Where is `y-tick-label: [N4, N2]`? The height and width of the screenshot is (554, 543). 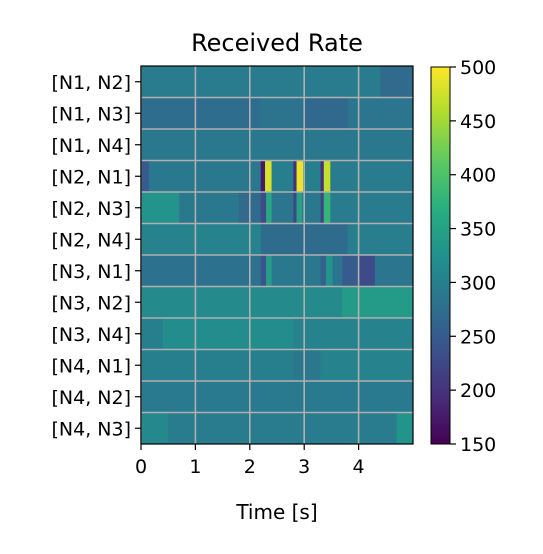 y-tick-label: [N4, N2] is located at coordinates (91, 398).